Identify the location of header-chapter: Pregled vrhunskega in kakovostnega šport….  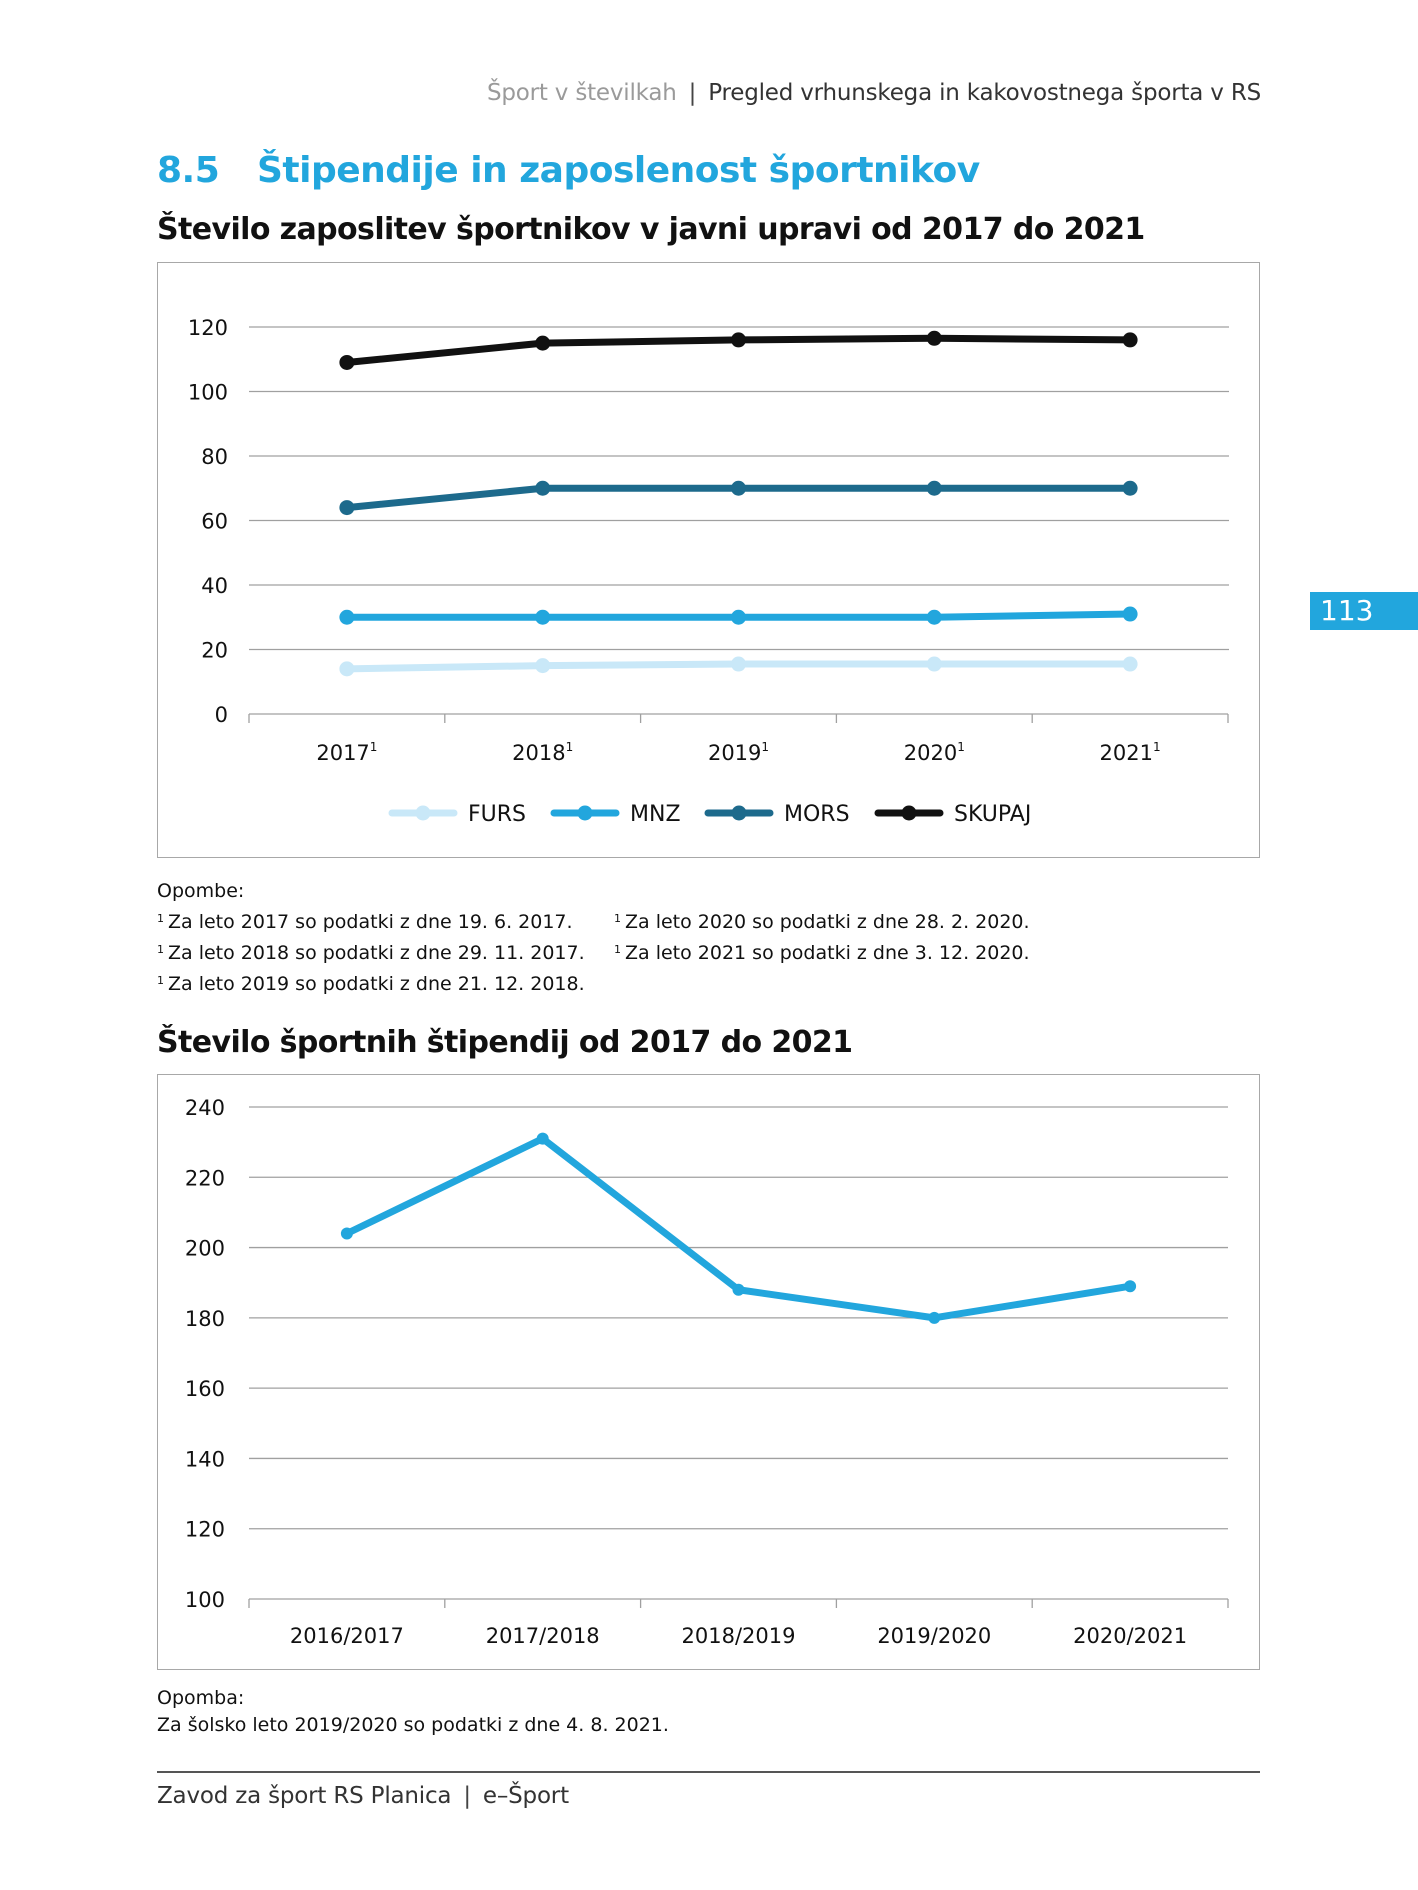
(984, 93).